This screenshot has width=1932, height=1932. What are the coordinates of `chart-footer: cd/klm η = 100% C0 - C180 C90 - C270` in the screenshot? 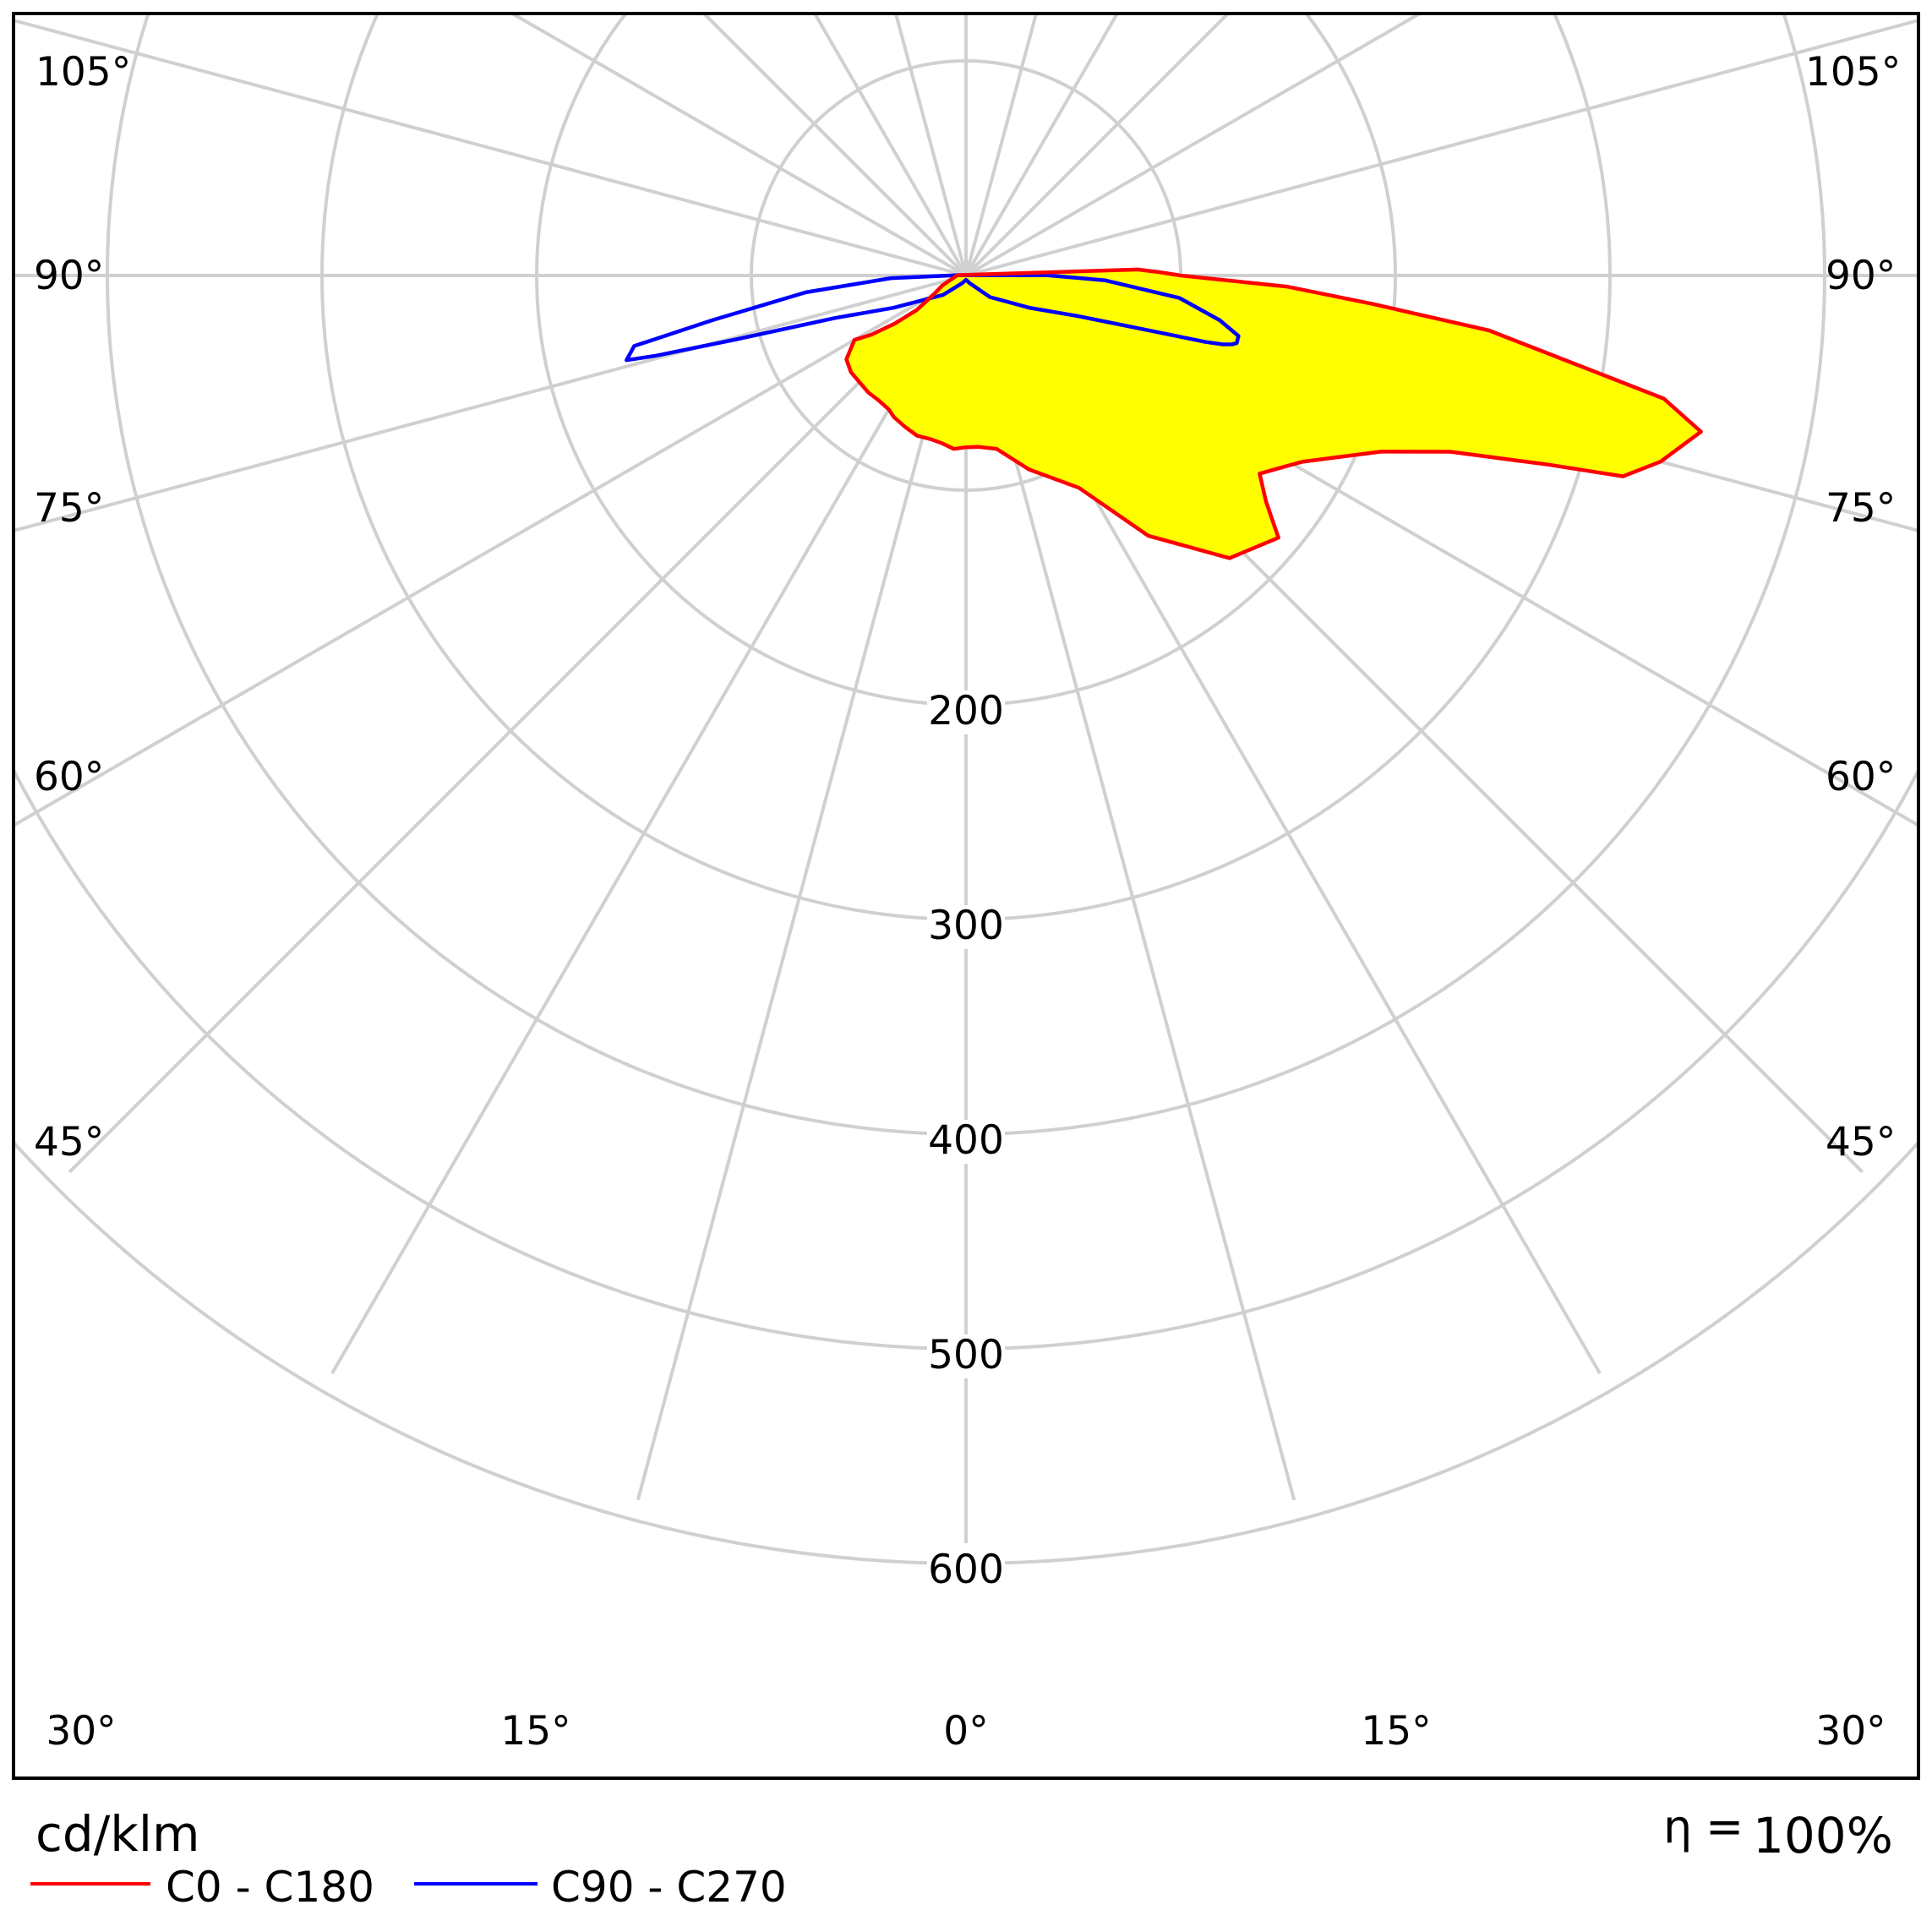 It's located at (961, 1856).